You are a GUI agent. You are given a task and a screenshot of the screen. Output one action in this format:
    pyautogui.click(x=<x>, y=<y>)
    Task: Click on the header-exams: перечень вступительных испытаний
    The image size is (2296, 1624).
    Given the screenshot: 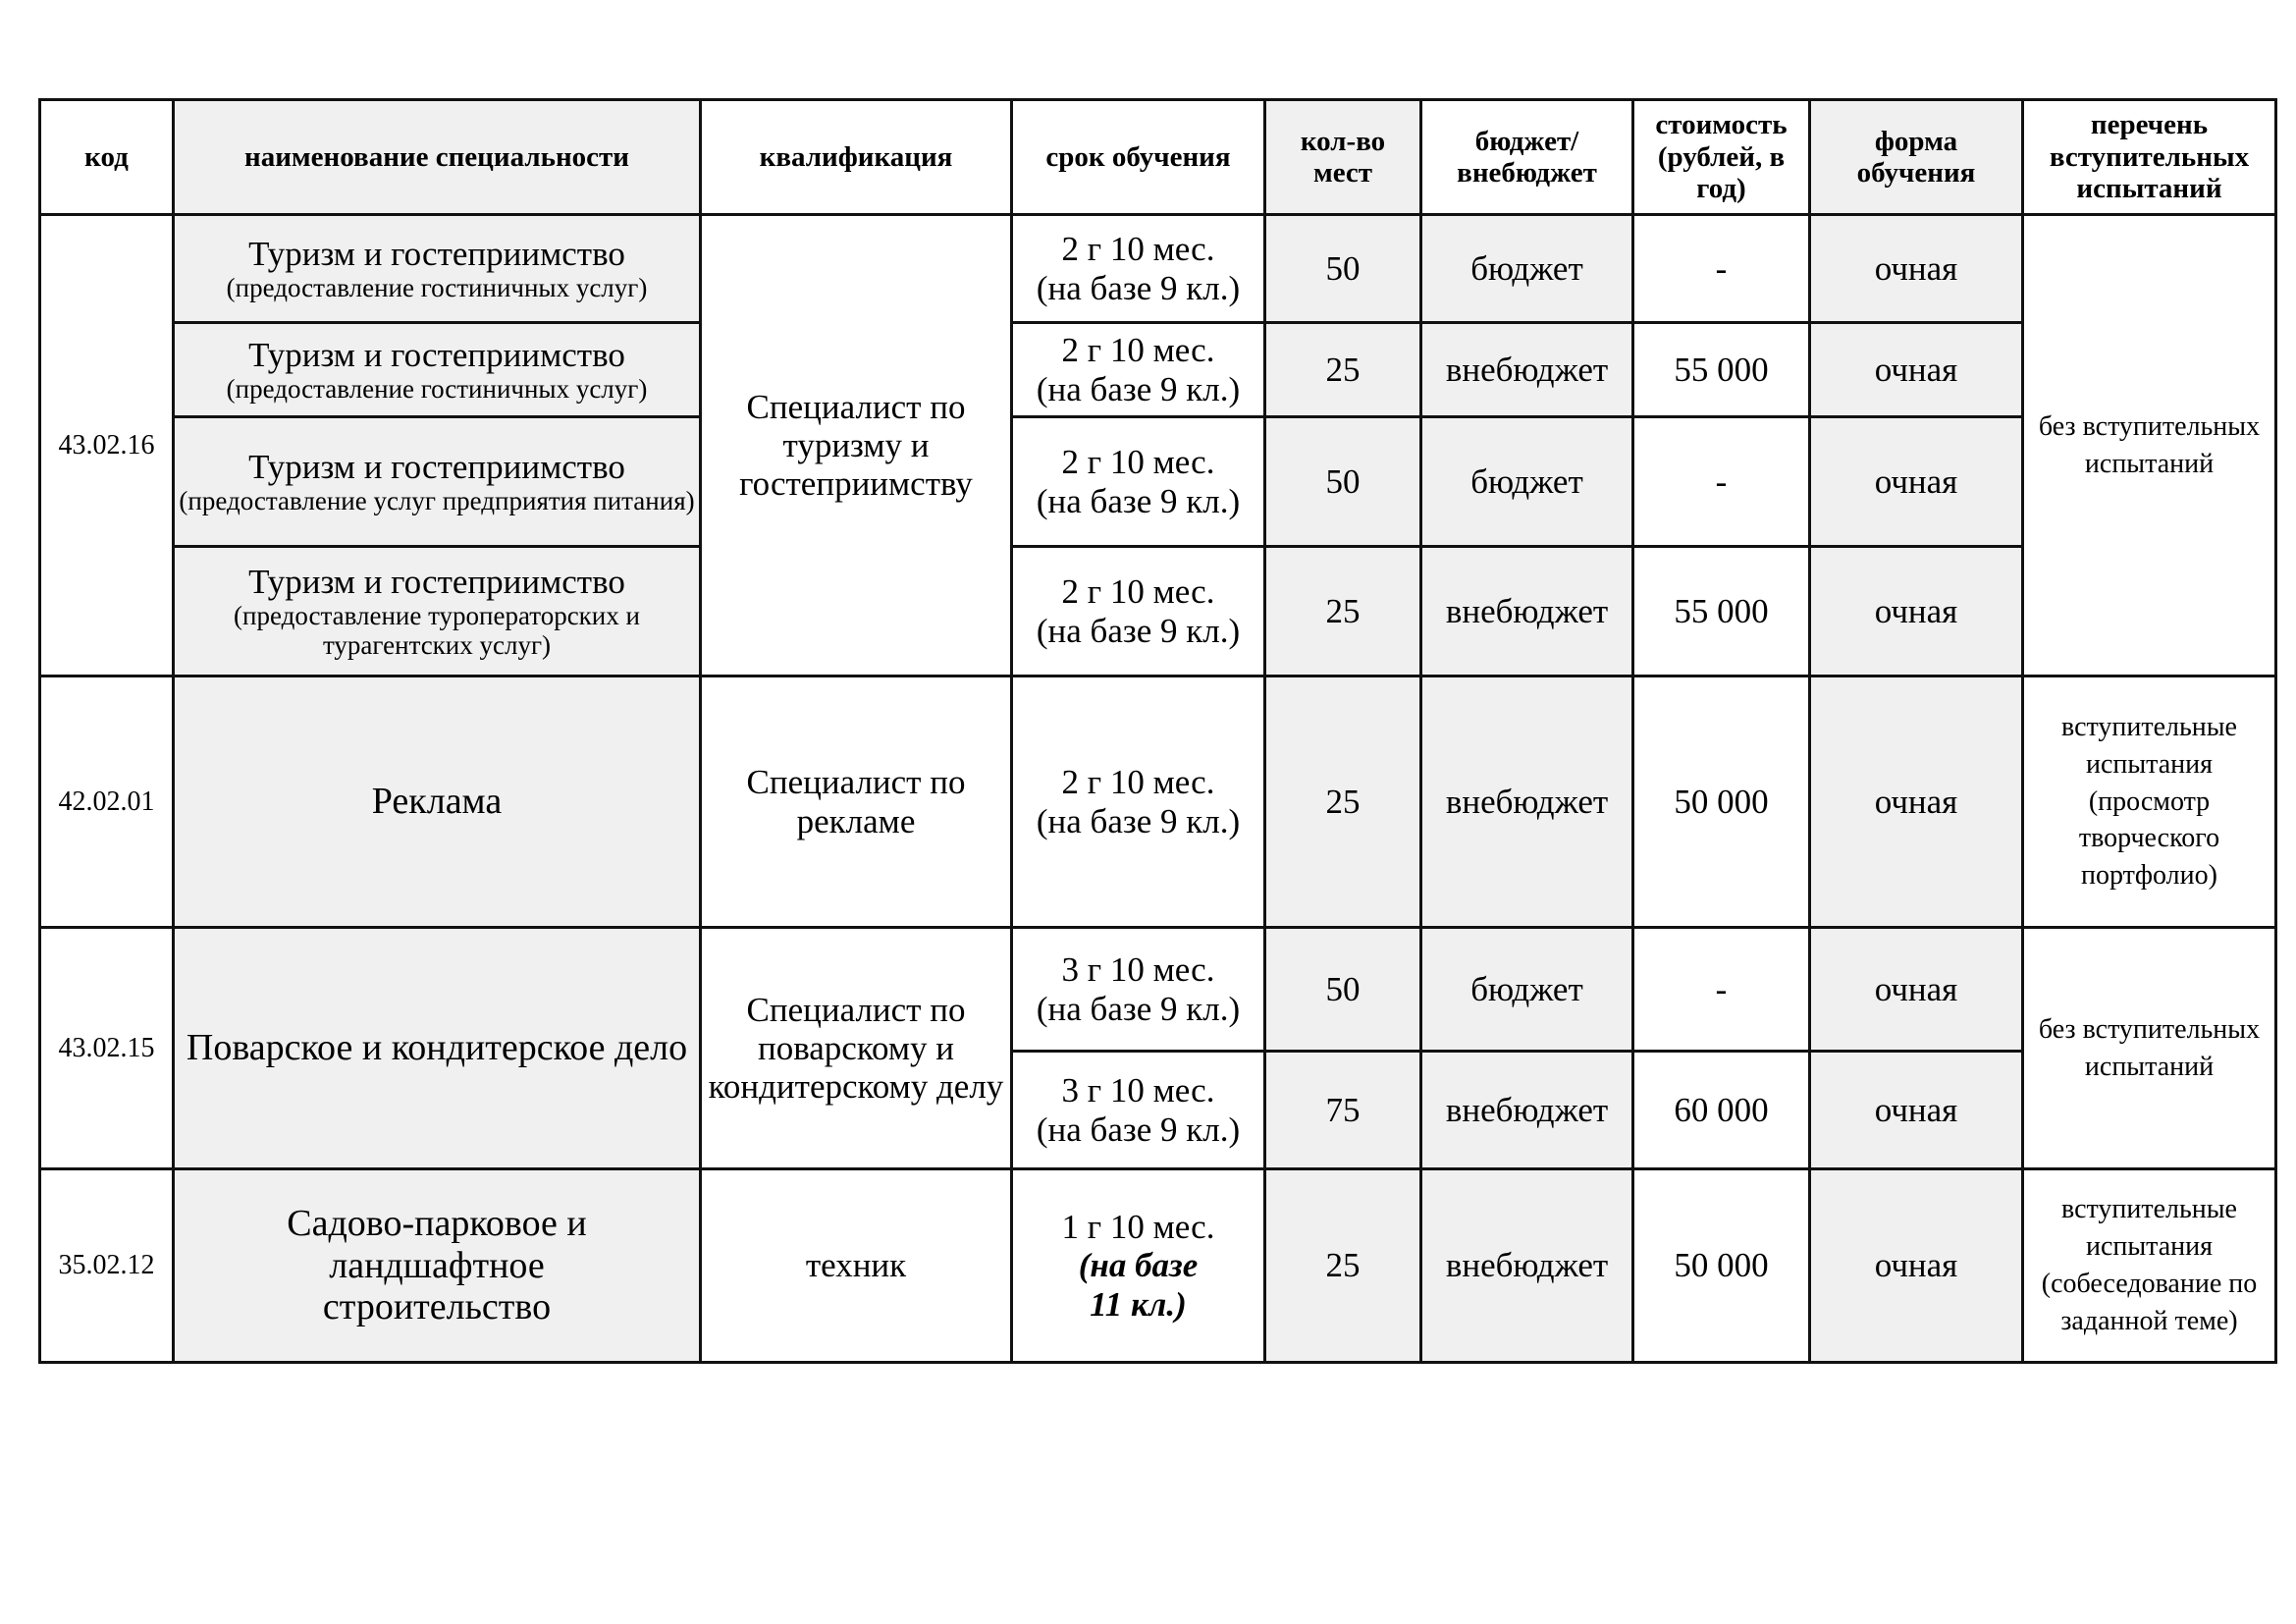 What is the action you would take?
    pyautogui.click(x=2149, y=157)
    